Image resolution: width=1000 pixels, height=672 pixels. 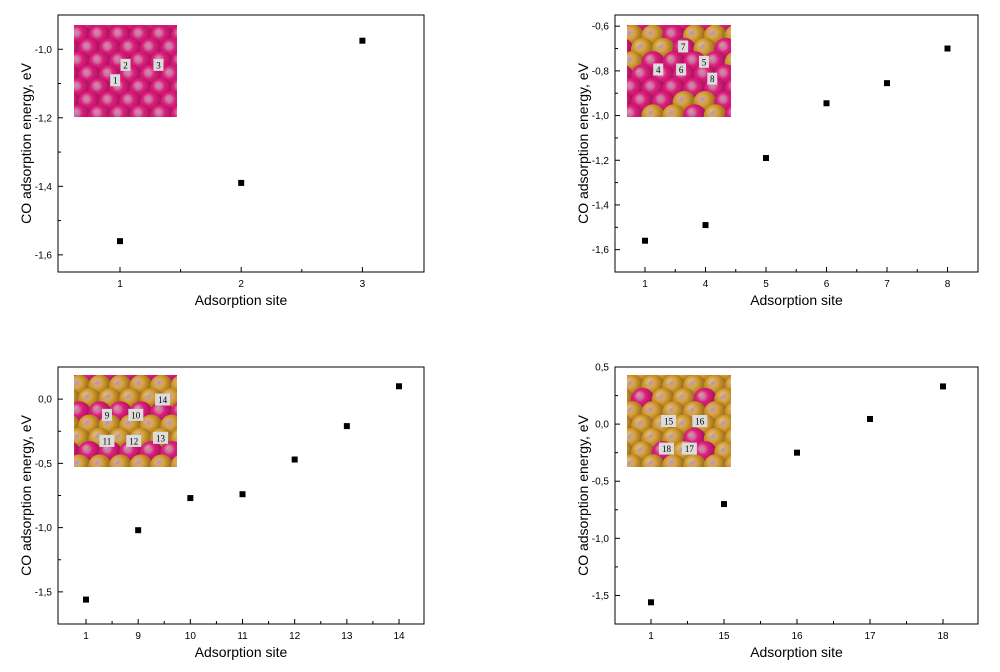 I want to click on y-tick-label: -1,4, so click(x=601, y=205).